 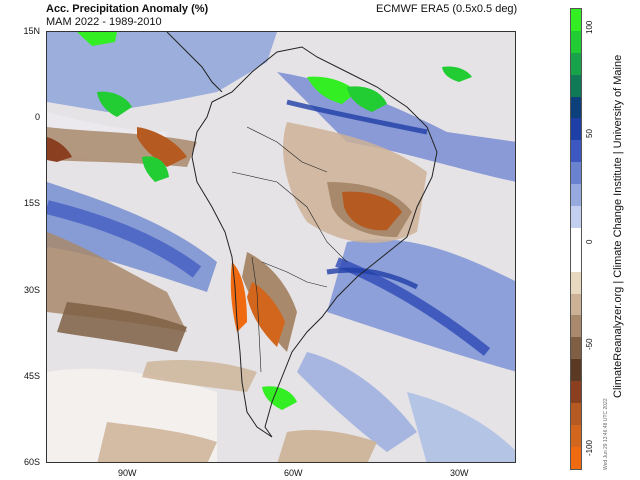 I want to click on map-subtitle: MAM 2022 - 1989-2010, so click(x=104, y=22).